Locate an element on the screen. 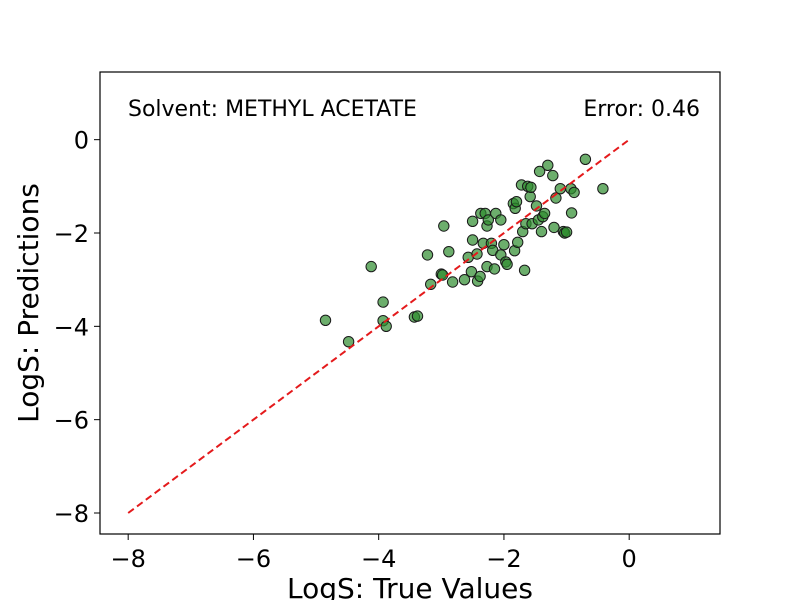 The height and width of the screenshot is (600, 800). y-tick-label: −8 is located at coordinates (71, 514).